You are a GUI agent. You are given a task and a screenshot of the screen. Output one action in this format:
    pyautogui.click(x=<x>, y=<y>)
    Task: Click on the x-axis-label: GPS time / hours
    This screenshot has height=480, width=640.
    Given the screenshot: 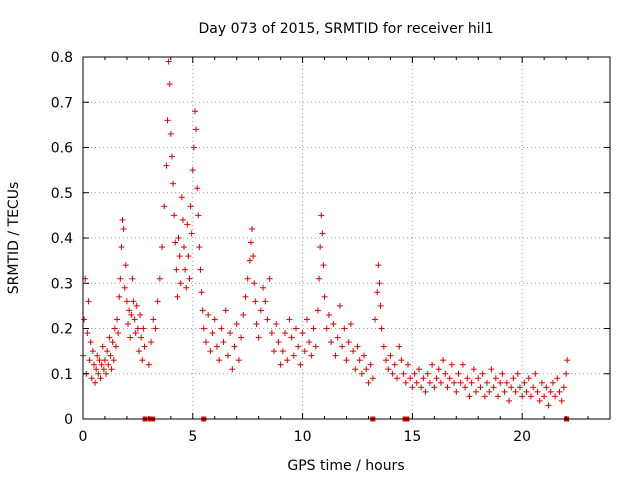 What is the action you would take?
    pyautogui.click(x=345, y=466)
    